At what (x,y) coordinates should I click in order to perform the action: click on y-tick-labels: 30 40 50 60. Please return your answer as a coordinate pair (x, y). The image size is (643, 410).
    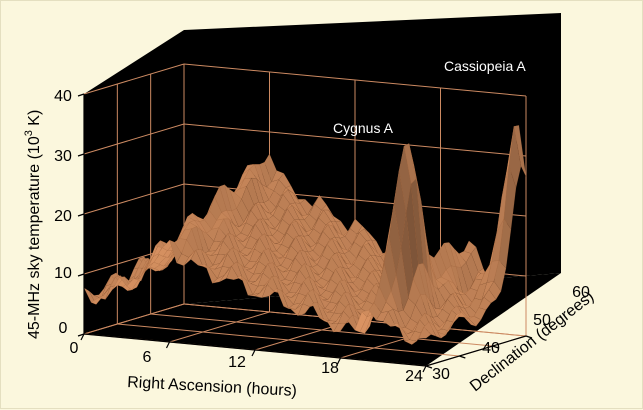
    Looking at the image, I should click on (511, 333).